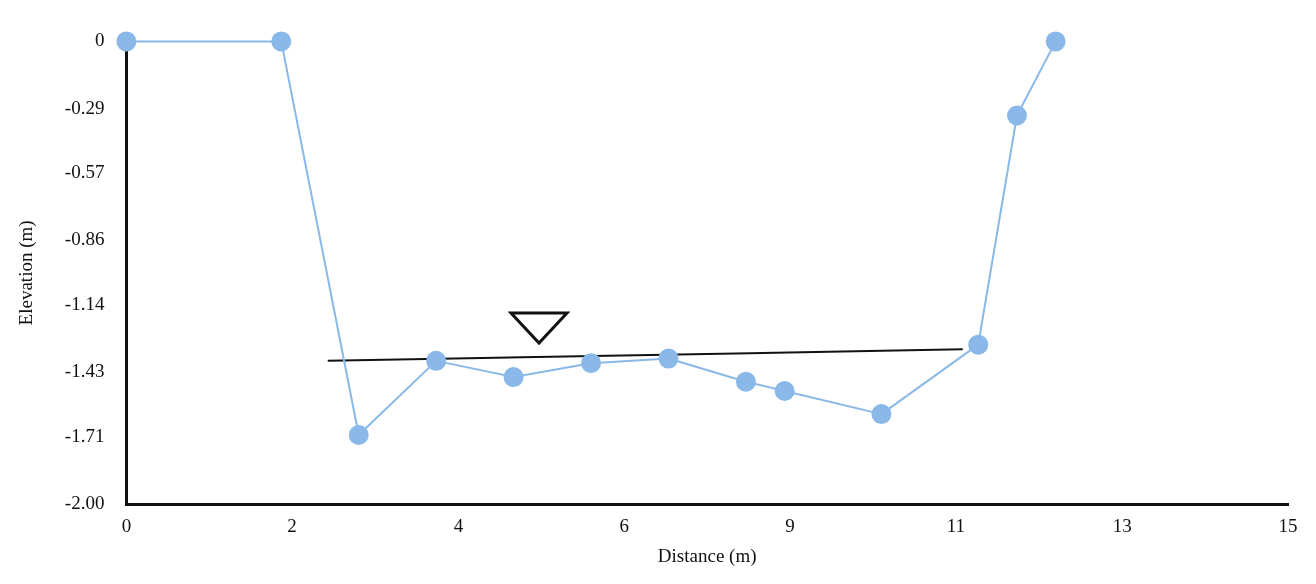  I want to click on x-tick-label: 6, so click(624, 525).